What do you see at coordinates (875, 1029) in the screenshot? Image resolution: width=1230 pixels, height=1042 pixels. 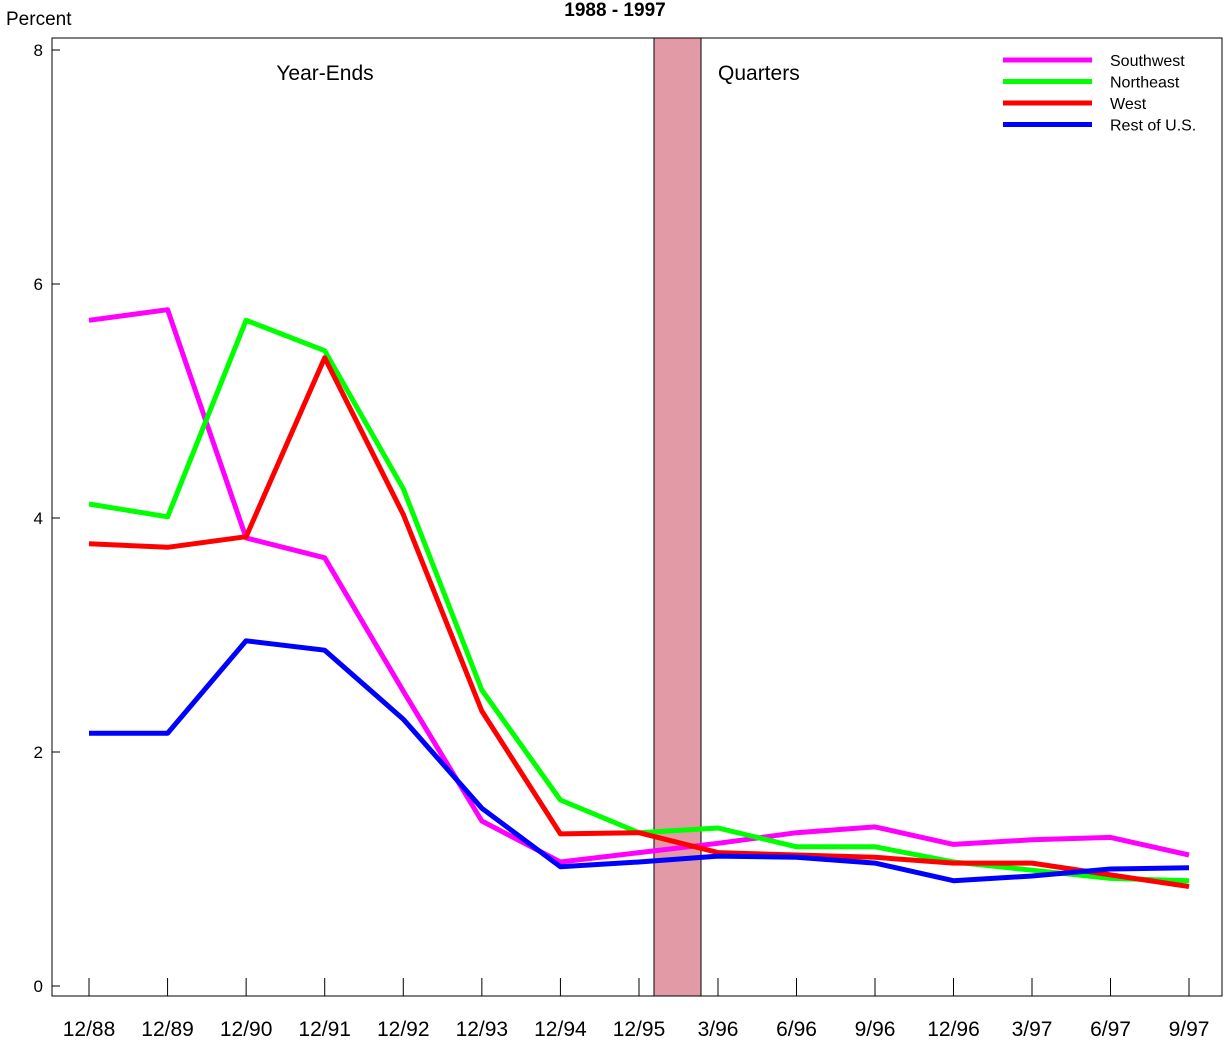 I see `x-tick-label: 9/96` at bounding box center [875, 1029].